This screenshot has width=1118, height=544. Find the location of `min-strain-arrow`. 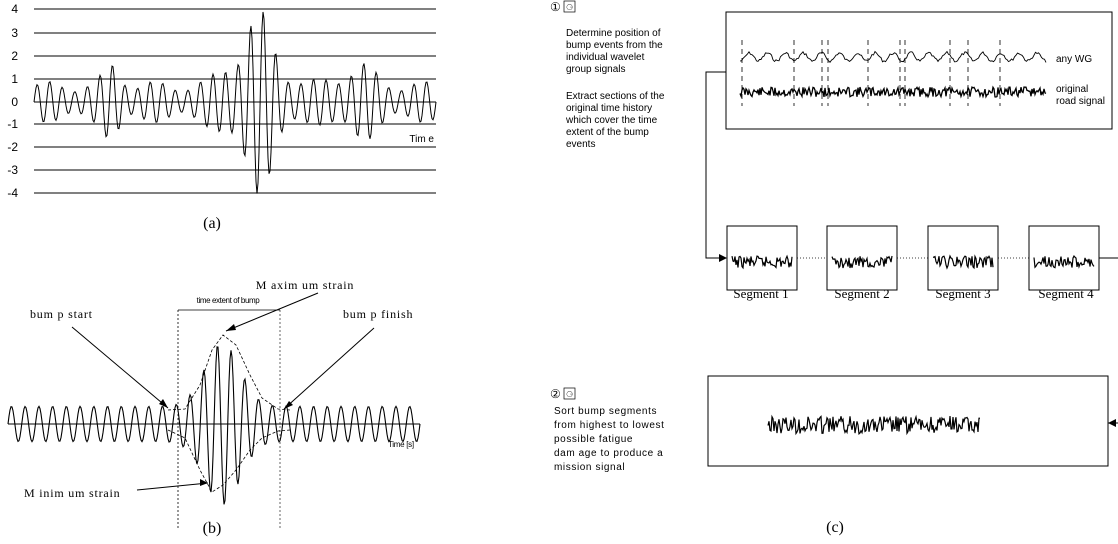

min-strain-arrow is located at coordinates (172, 486).